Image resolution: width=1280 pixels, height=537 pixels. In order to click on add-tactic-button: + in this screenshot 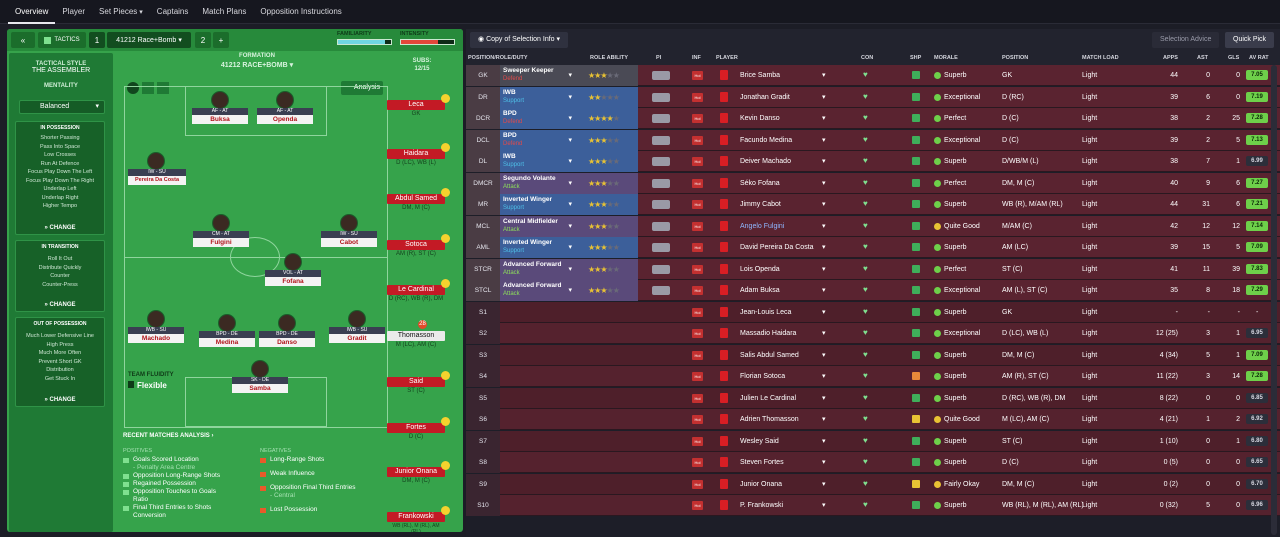, I will do `click(221, 40)`.